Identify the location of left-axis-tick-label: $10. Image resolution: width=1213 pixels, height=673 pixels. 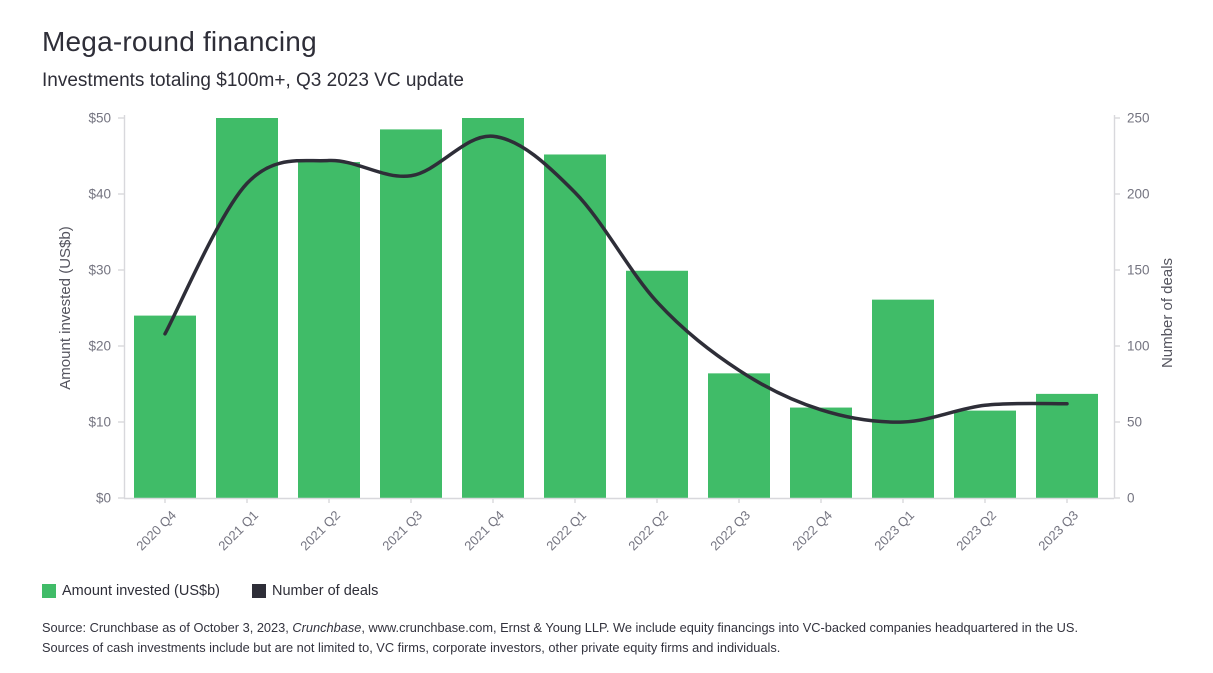
(99, 422).